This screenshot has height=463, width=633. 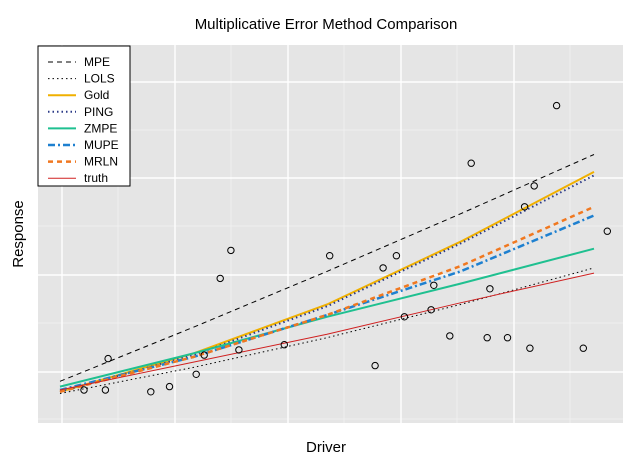 I want to click on legend-label-ping: PING, so click(x=98, y=112).